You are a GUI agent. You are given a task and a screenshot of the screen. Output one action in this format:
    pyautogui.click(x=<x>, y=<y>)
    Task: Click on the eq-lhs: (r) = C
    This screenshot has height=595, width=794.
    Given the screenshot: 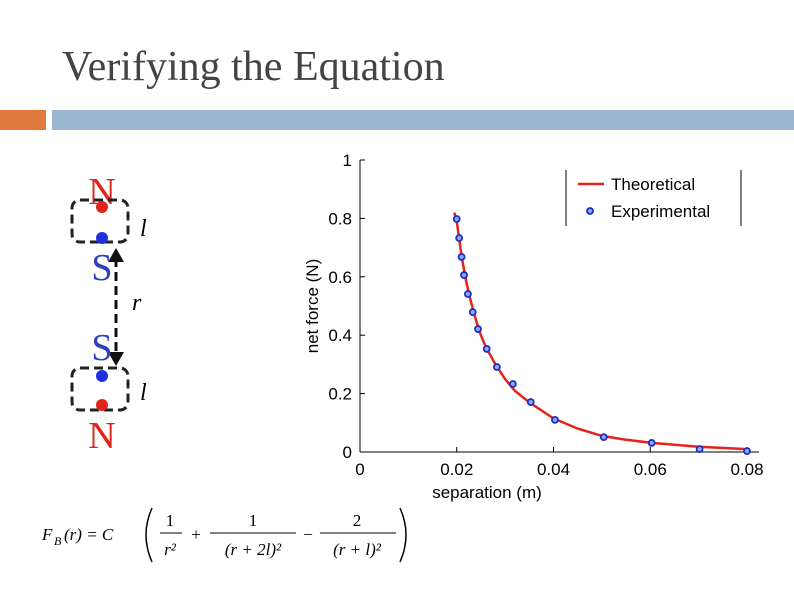 What is the action you would take?
    pyautogui.click(x=89, y=534)
    